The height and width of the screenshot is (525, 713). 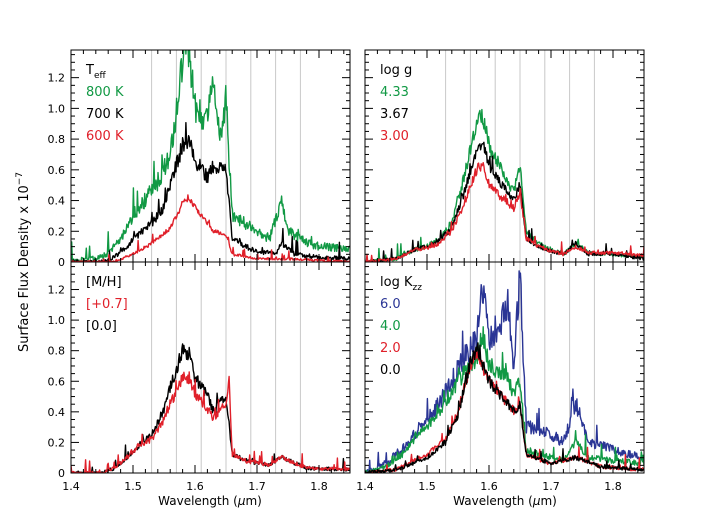 What do you see at coordinates (210, 192) in the screenshot?
I see `series-line-700k` at bounding box center [210, 192].